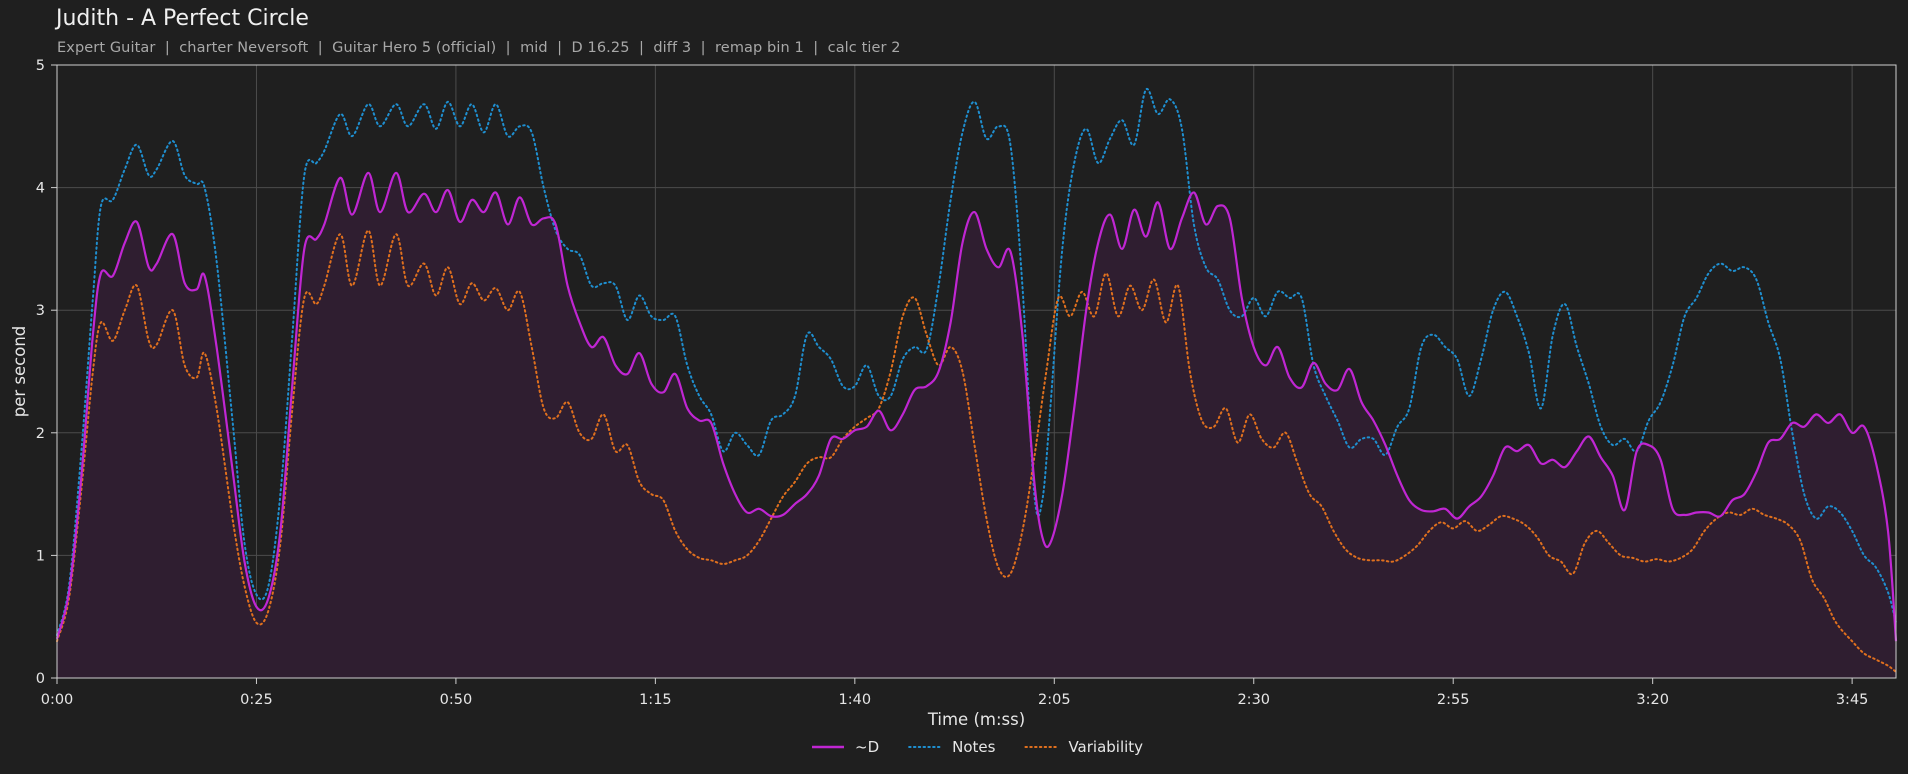  I want to click on y-tick-label: 5, so click(40, 66).